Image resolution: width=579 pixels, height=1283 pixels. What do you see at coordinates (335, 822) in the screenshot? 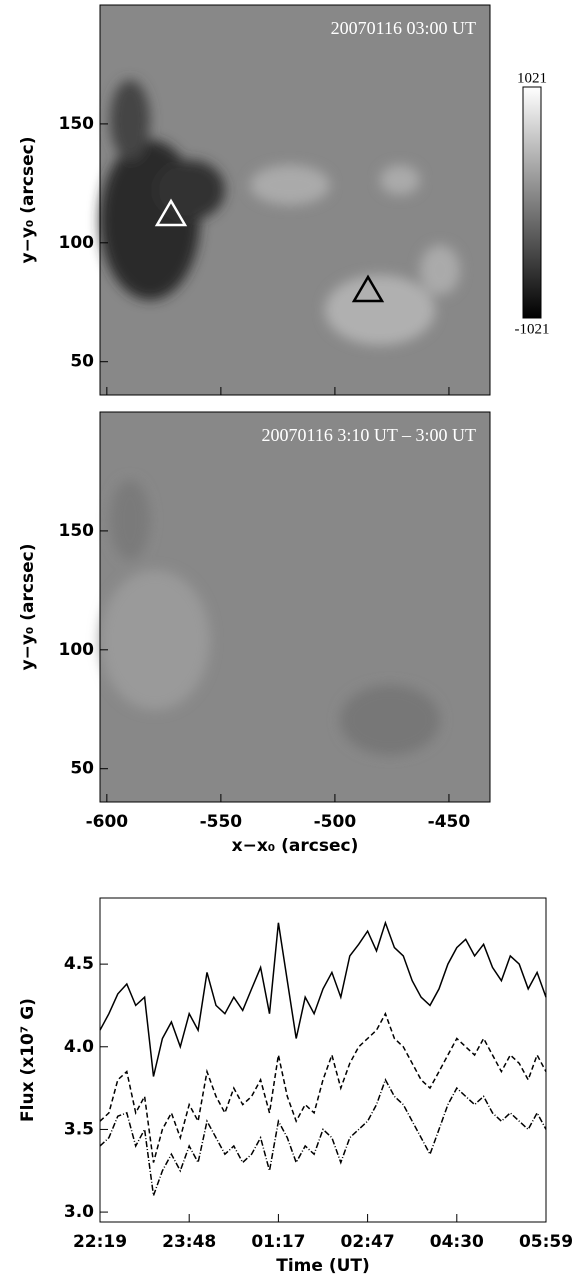
I see `x-tick-label: -500` at bounding box center [335, 822].